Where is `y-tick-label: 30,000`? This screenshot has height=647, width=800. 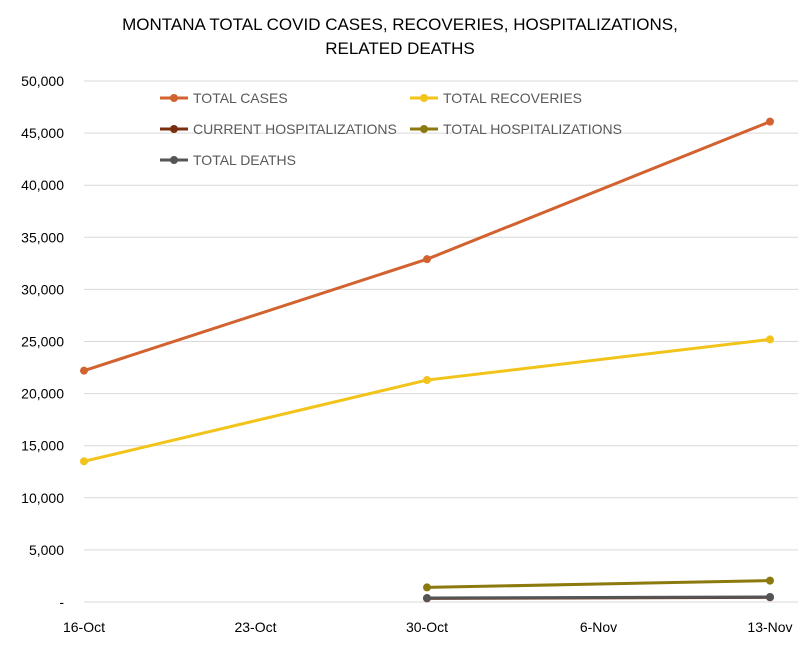
y-tick-label: 30,000 is located at coordinates (42, 289).